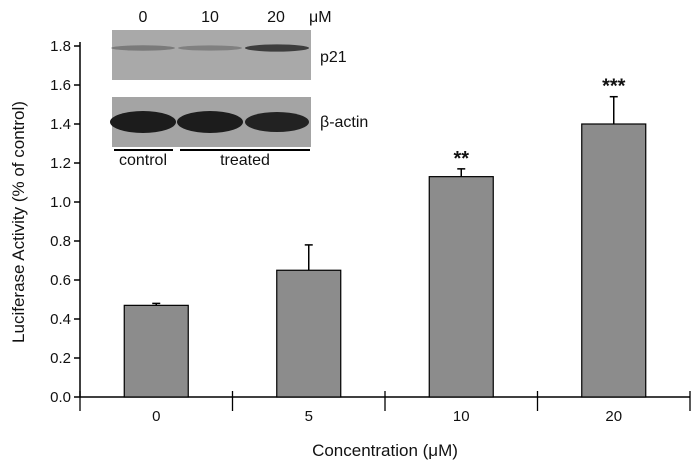 The image size is (700, 465). What do you see at coordinates (344, 122) in the screenshot?
I see `actin-label: β-actin` at bounding box center [344, 122].